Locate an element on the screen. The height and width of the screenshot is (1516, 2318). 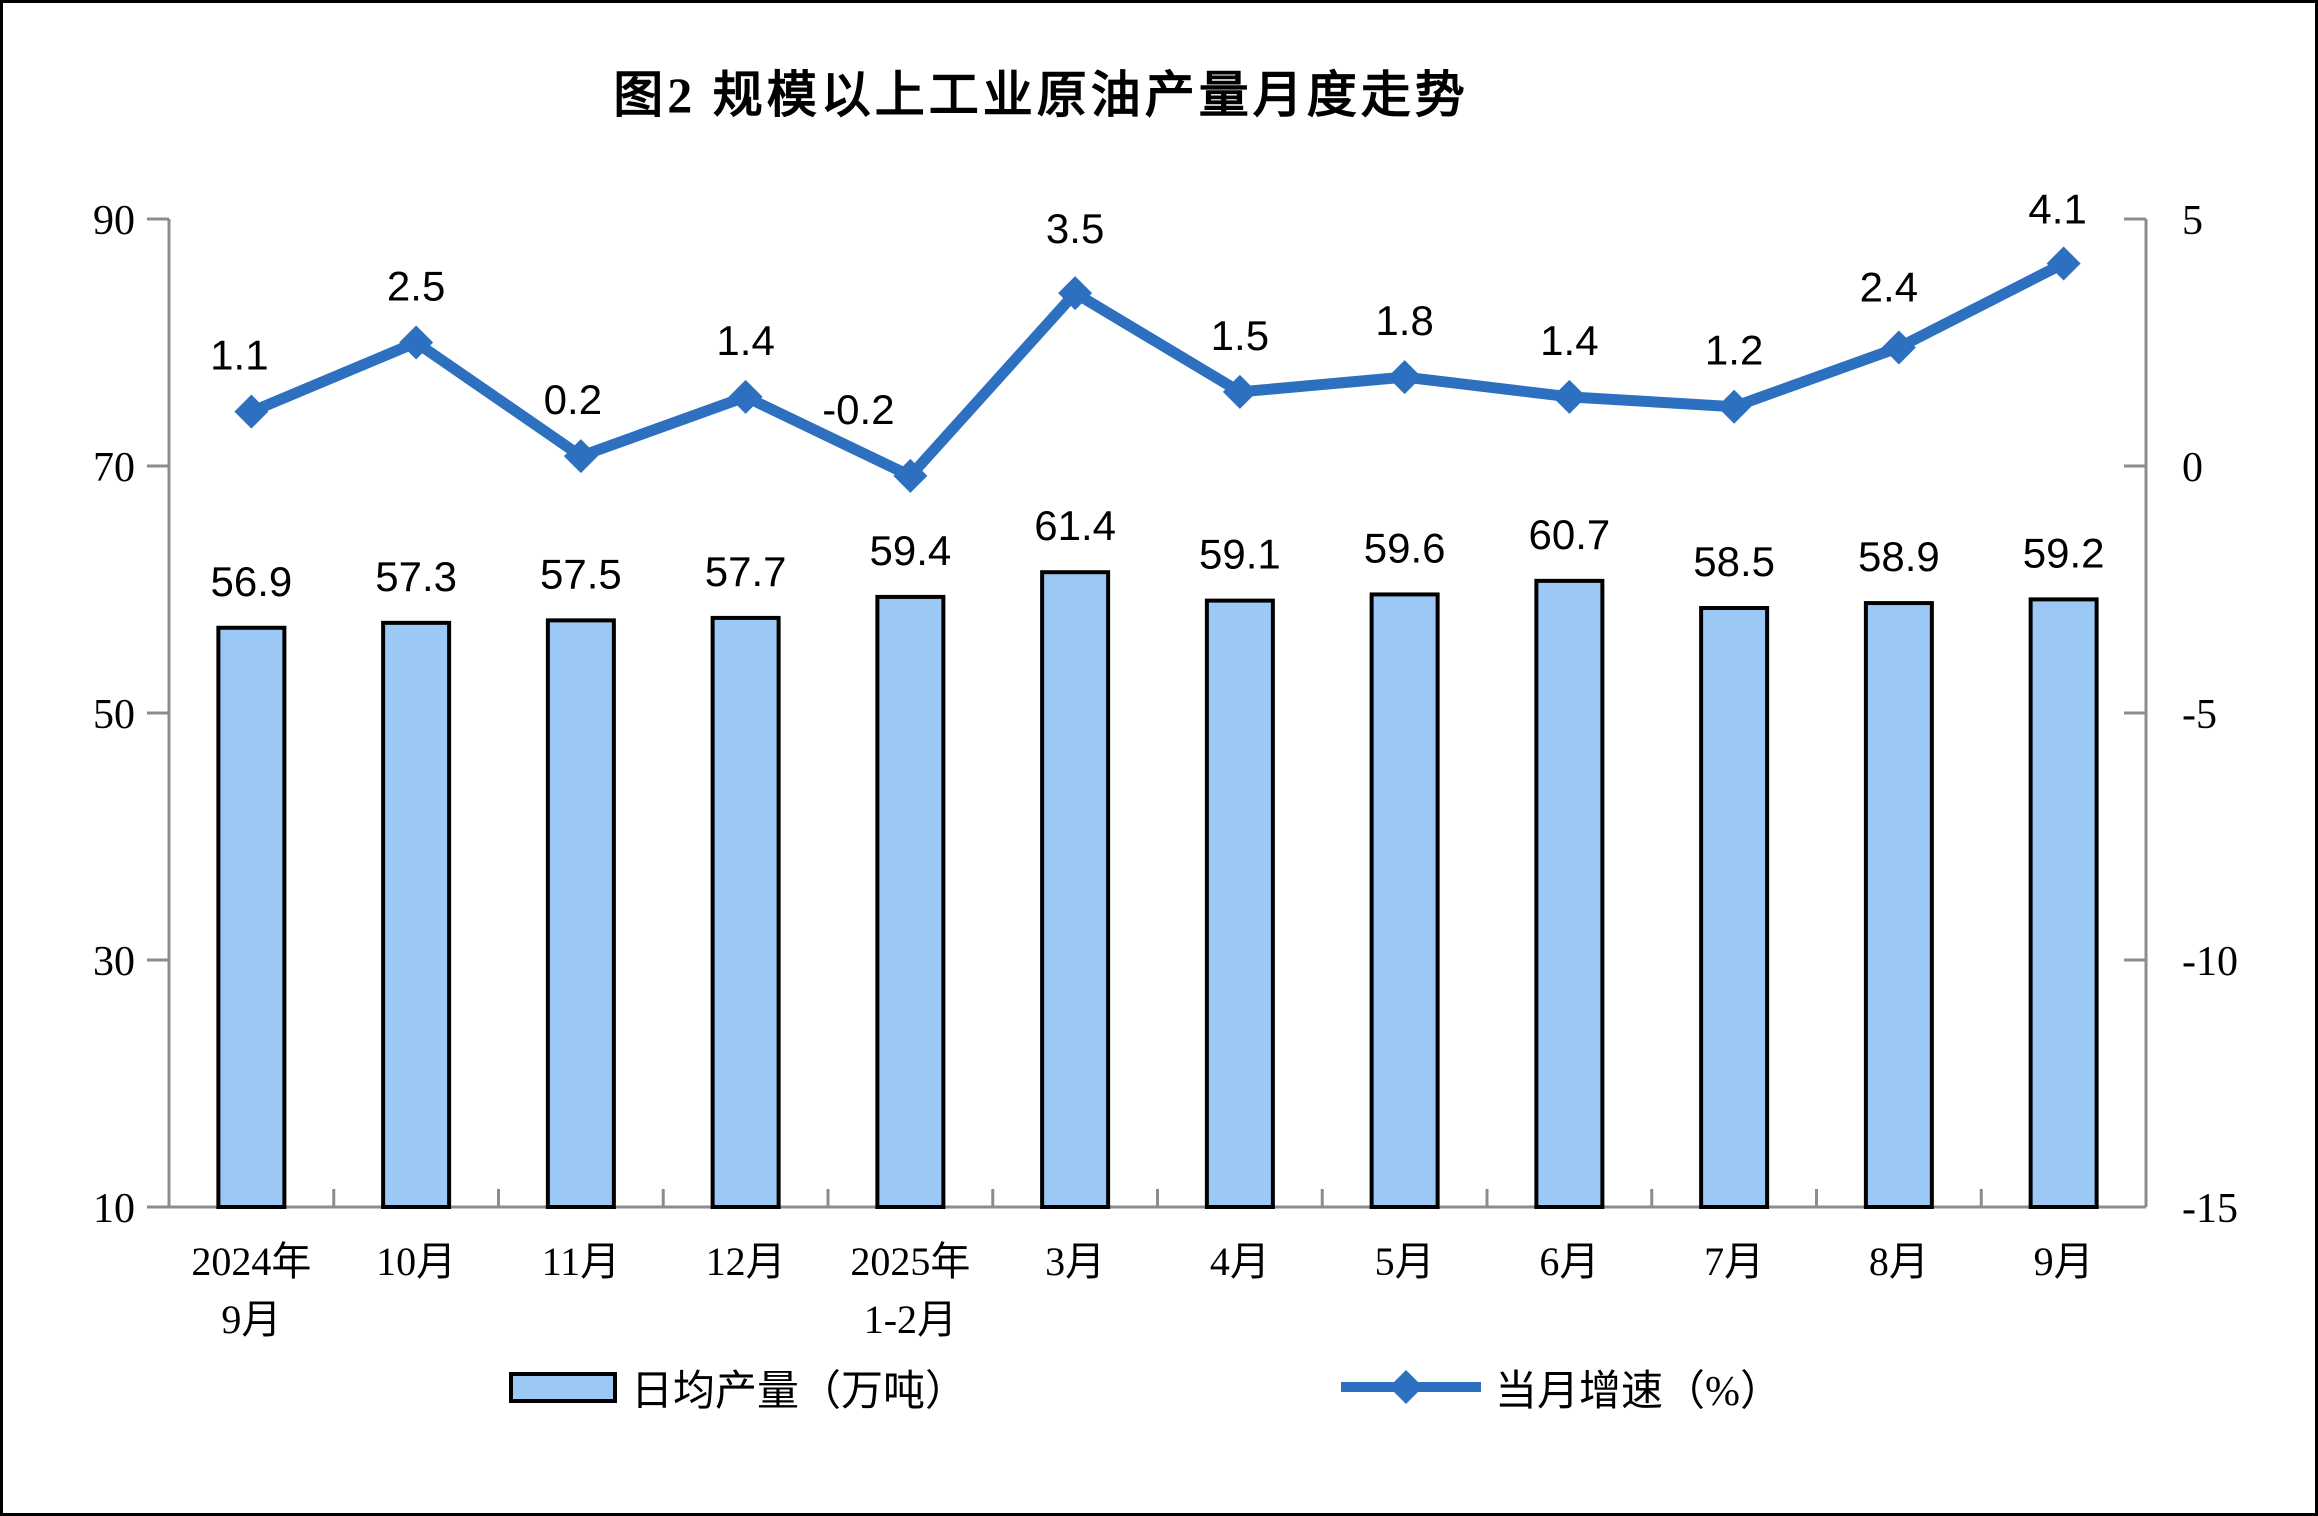
bar-label-9: 58.5 is located at coordinates (1734, 561).